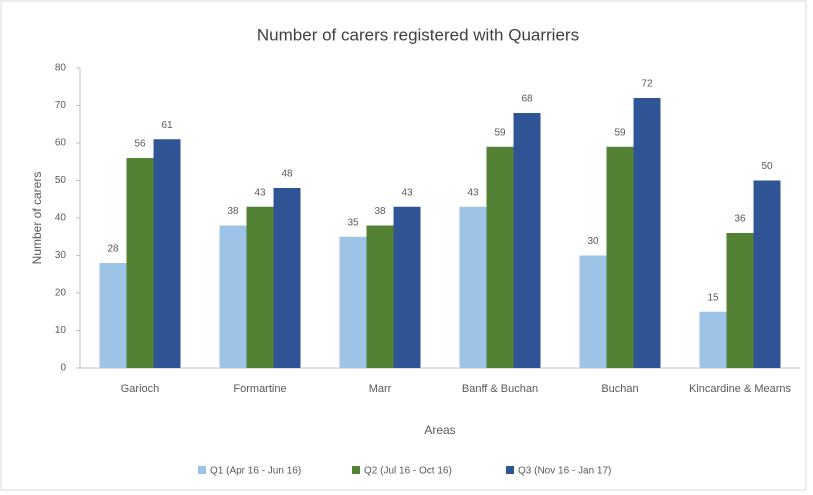 Image resolution: width=813 pixels, height=495 pixels. I want to click on y-tick-label: 40, so click(61, 218).